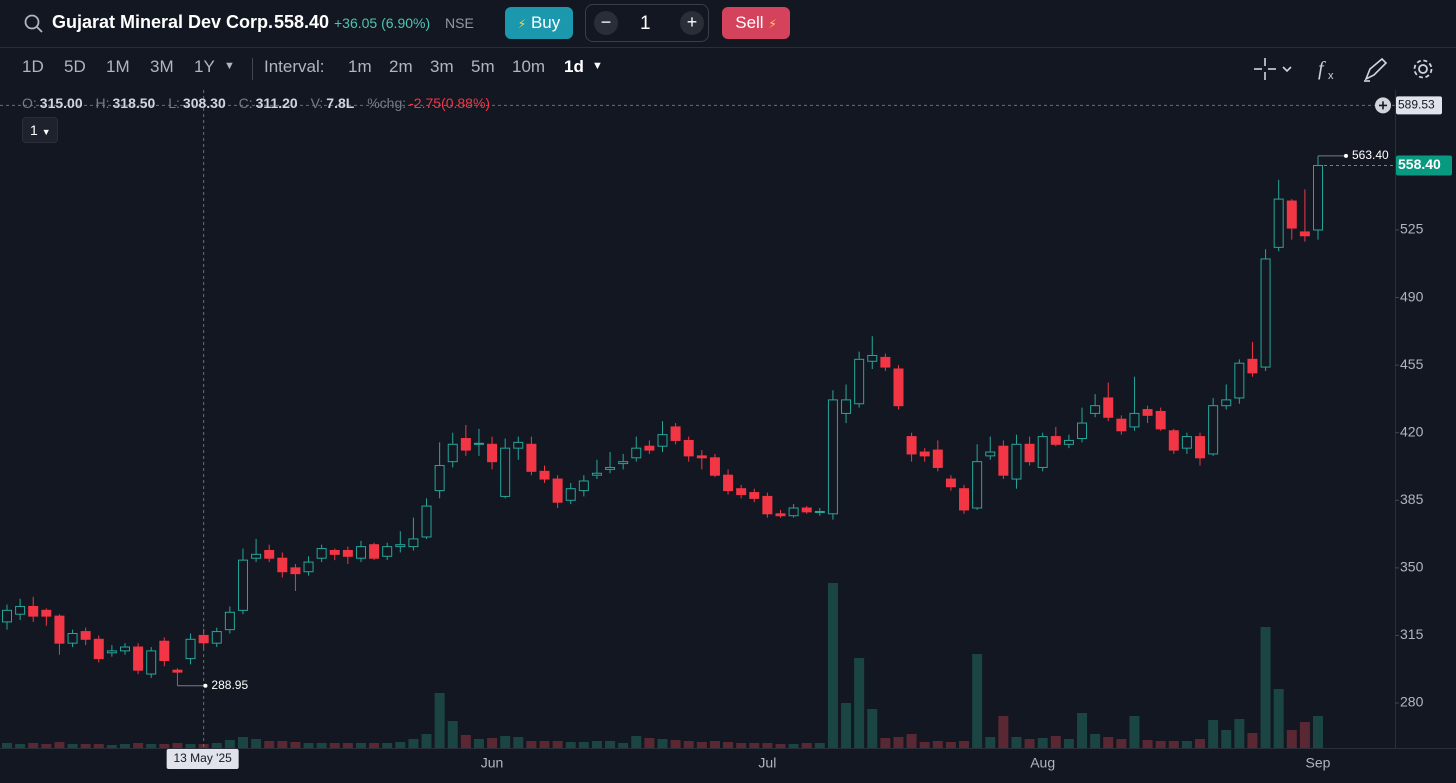 This screenshot has width=1456, height=783. I want to click on y-tick-label: 490, so click(1412, 296).